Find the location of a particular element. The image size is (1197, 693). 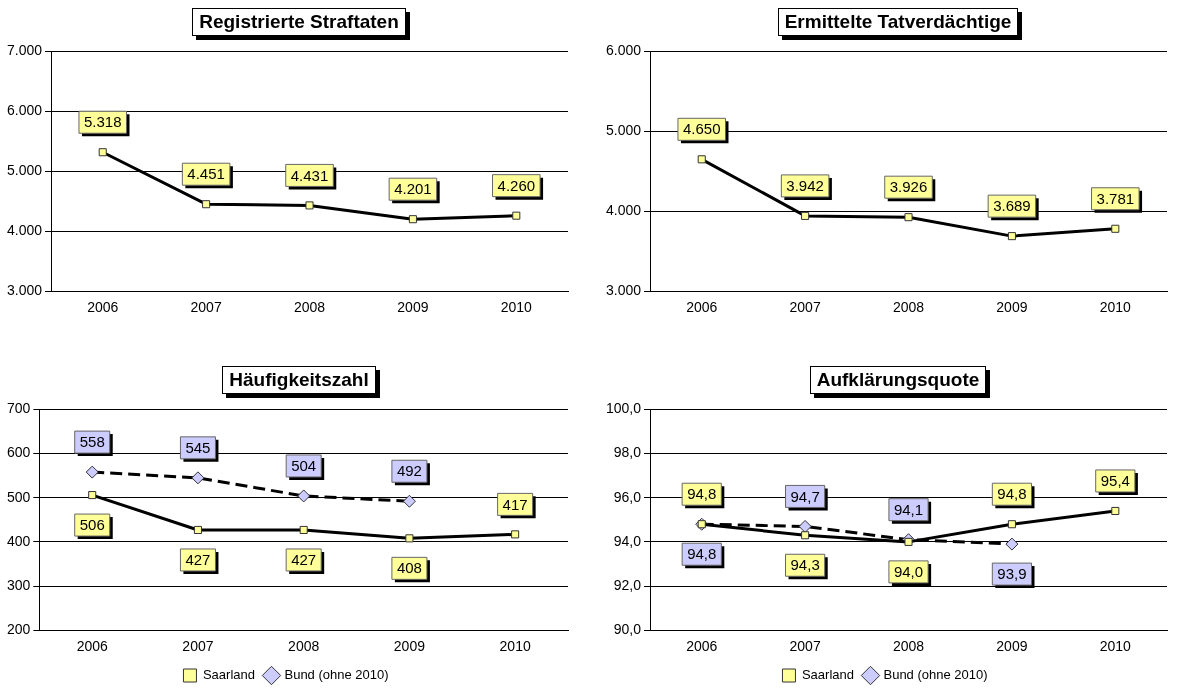

data-label: 504 is located at coordinates (304, 466).